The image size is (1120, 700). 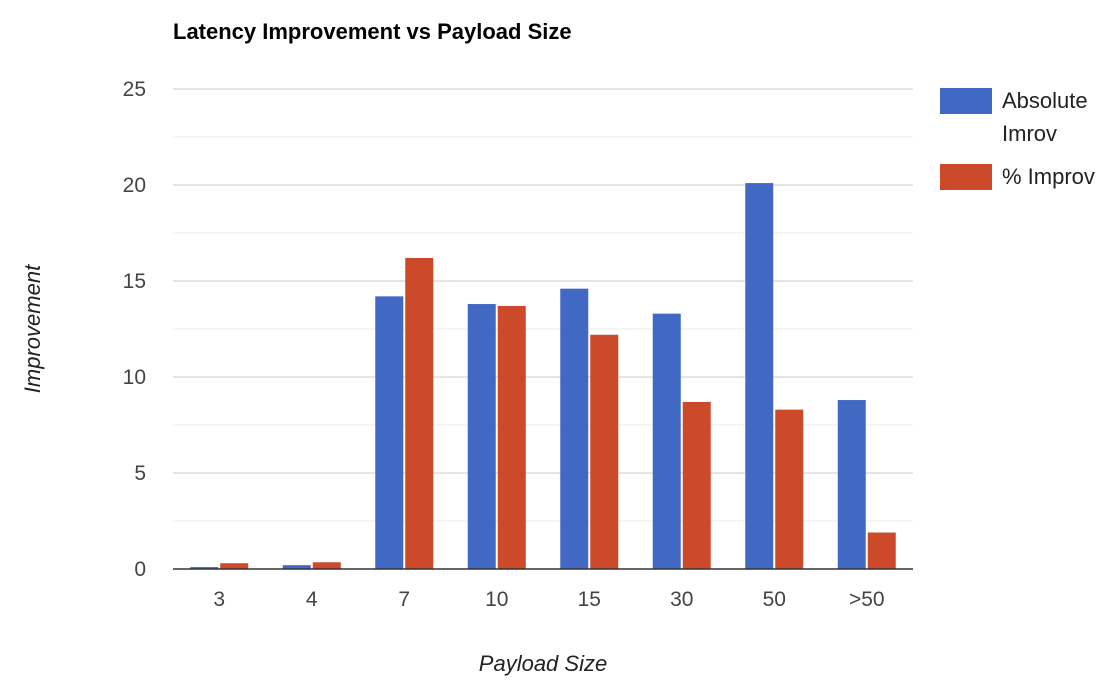 What do you see at coordinates (134, 329) in the screenshot?
I see `y-tick-labels: 0 5 10 15 20 25` at bounding box center [134, 329].